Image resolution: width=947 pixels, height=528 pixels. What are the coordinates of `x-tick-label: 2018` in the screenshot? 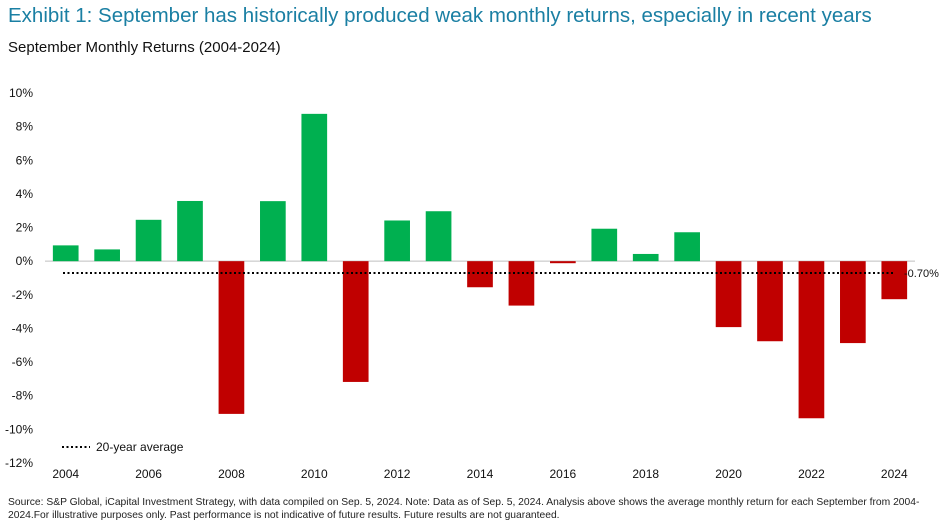 It's located at (645, 474).